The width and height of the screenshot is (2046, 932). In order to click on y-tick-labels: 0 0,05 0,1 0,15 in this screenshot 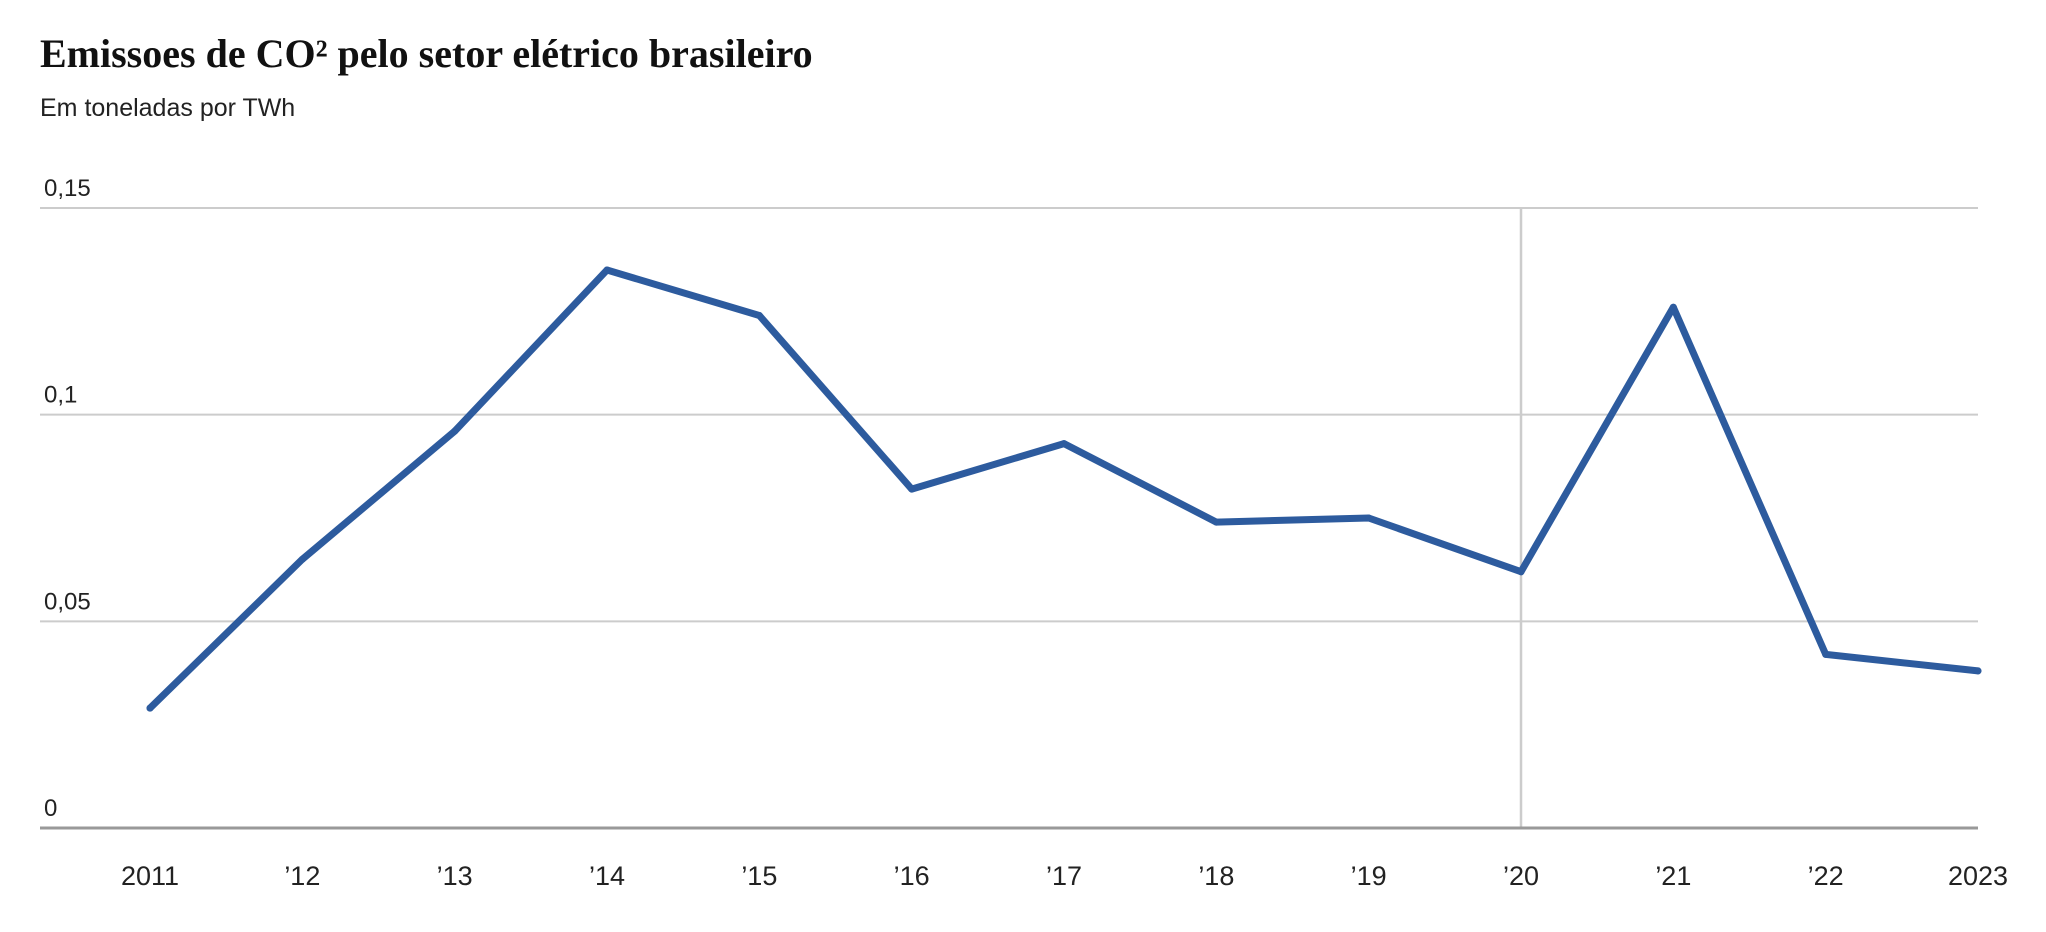, I will do `click(67, 498)`.